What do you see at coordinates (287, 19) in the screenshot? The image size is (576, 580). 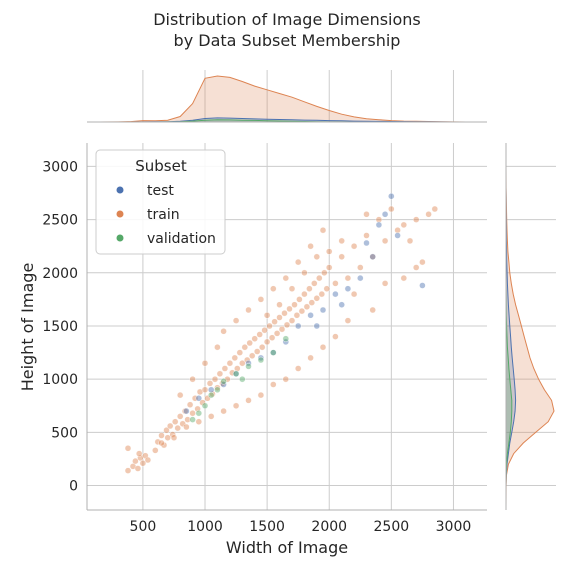 I see `chart-title-line-1: Distribution of Image Dimensions` at bounding box center [287, 19].